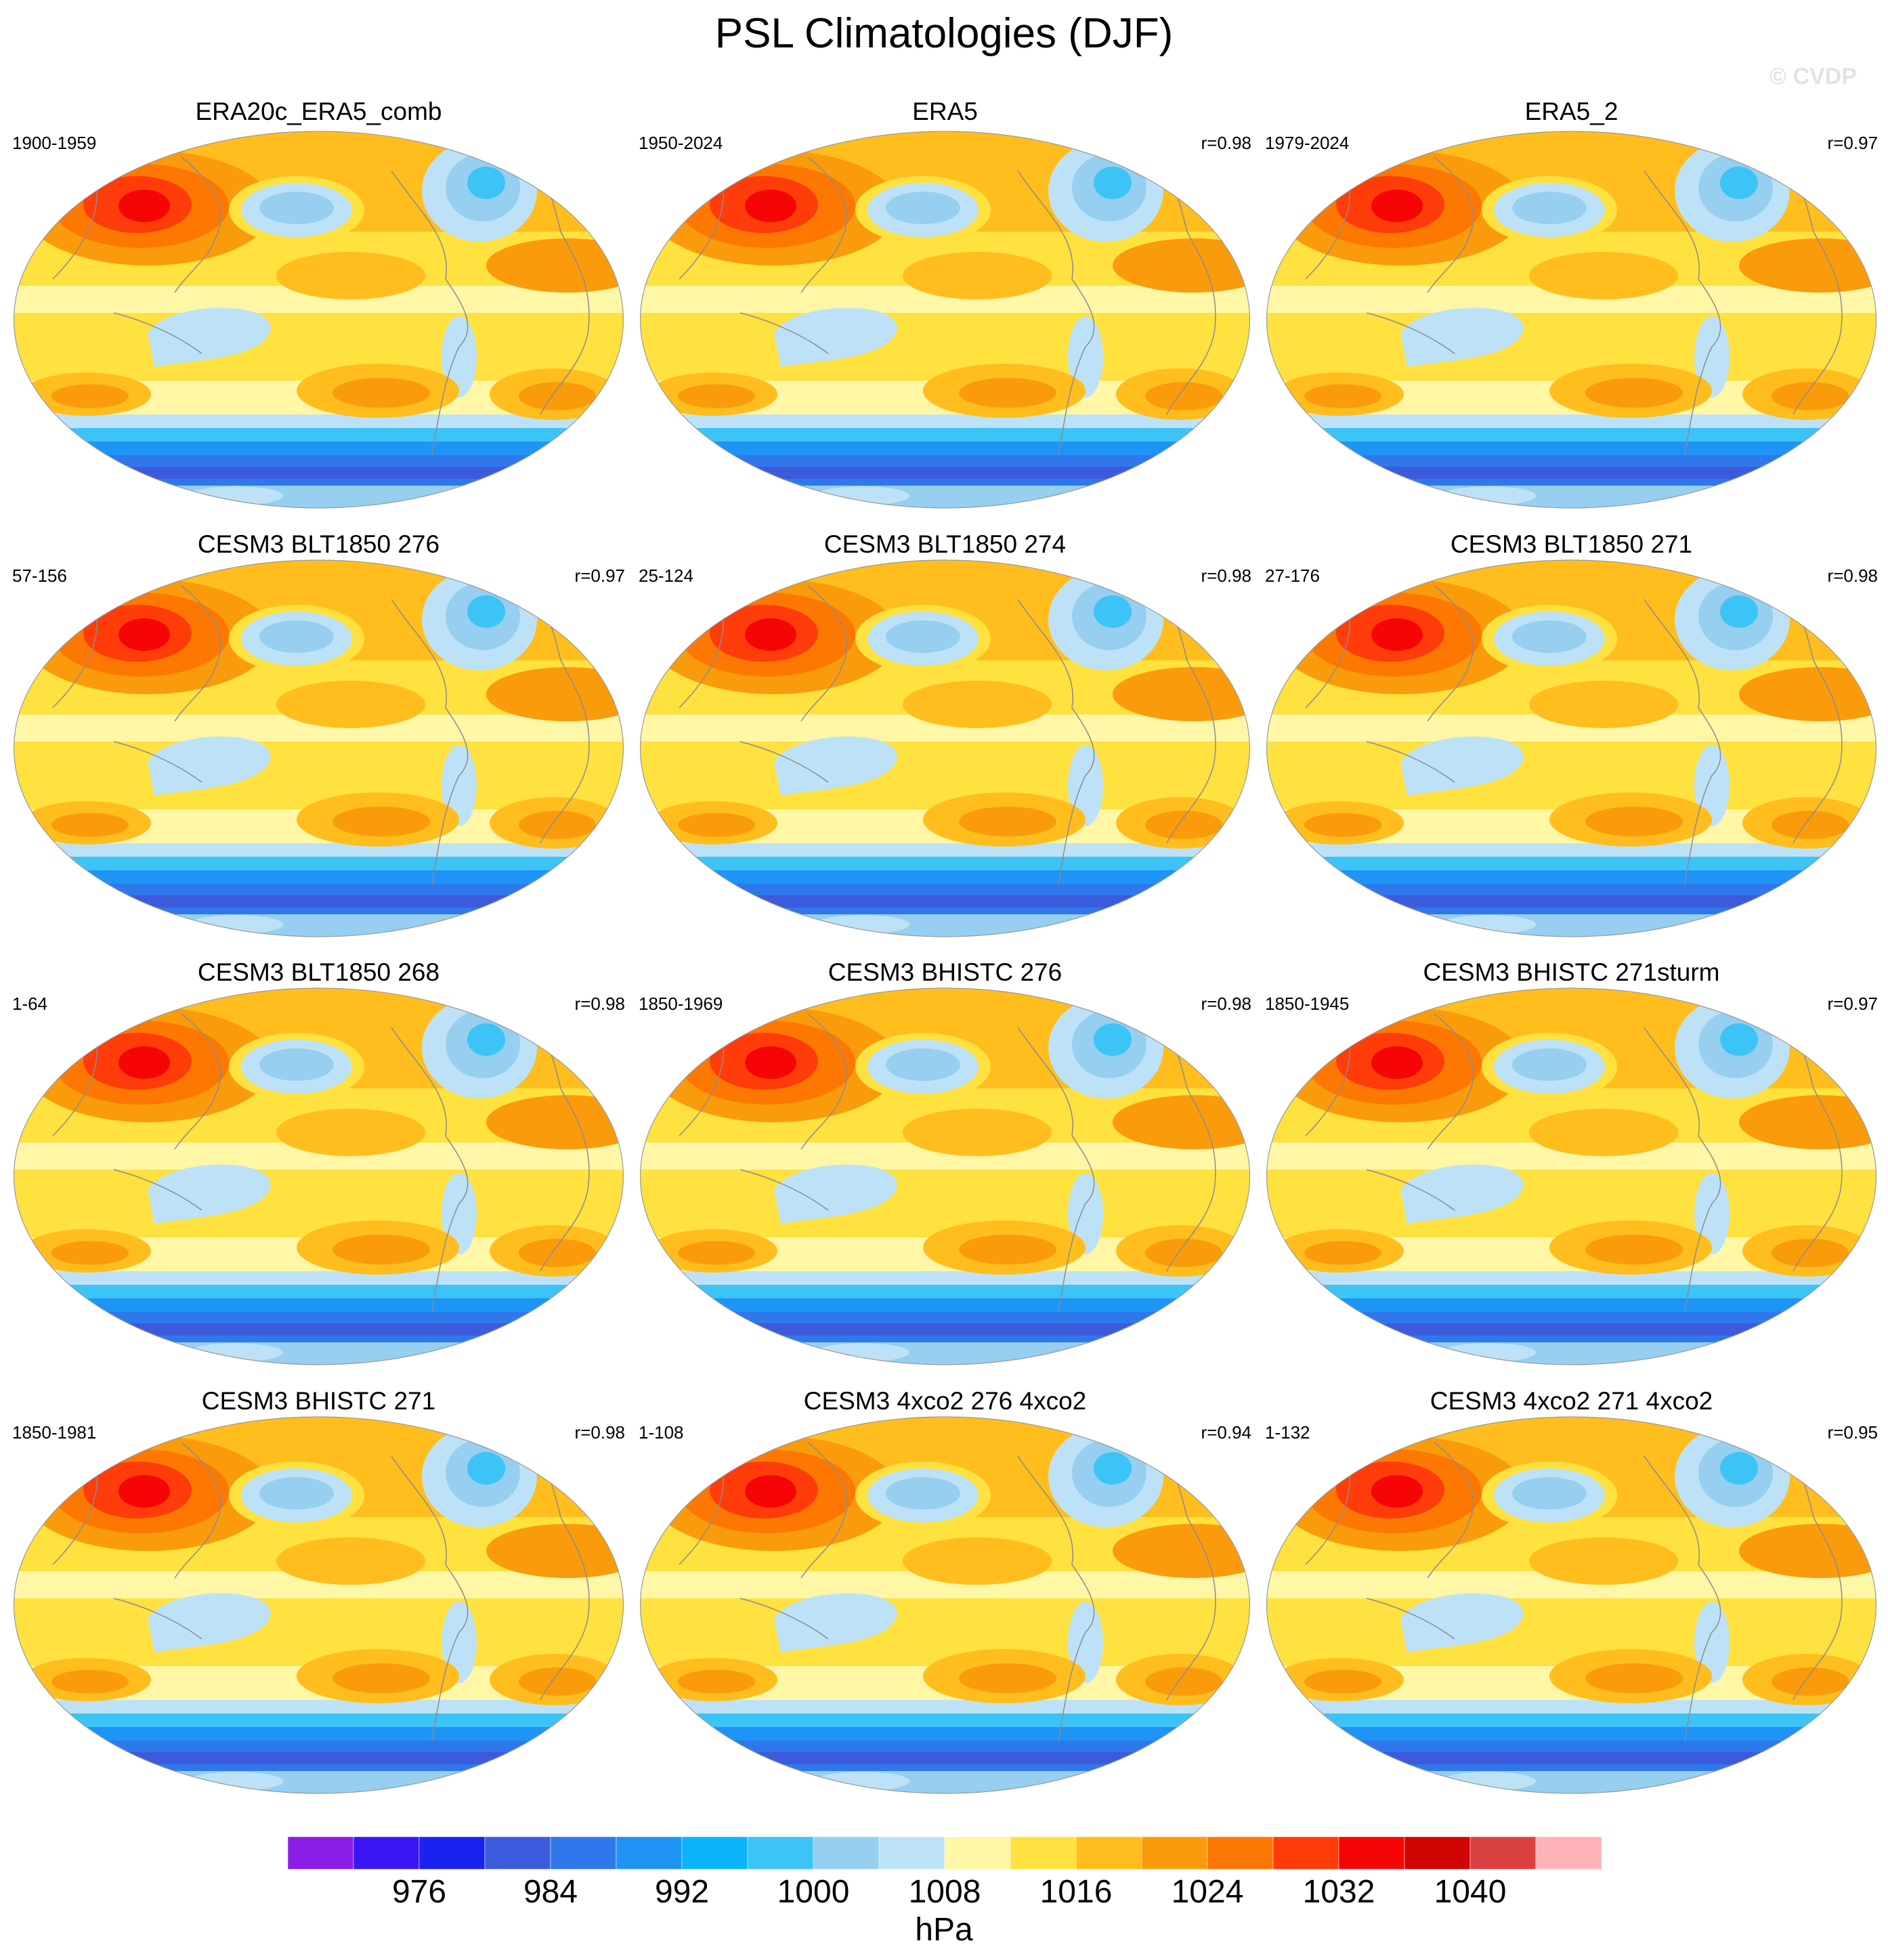  I want to click on colorbar-tick-label: 984, so click(550, 1892).